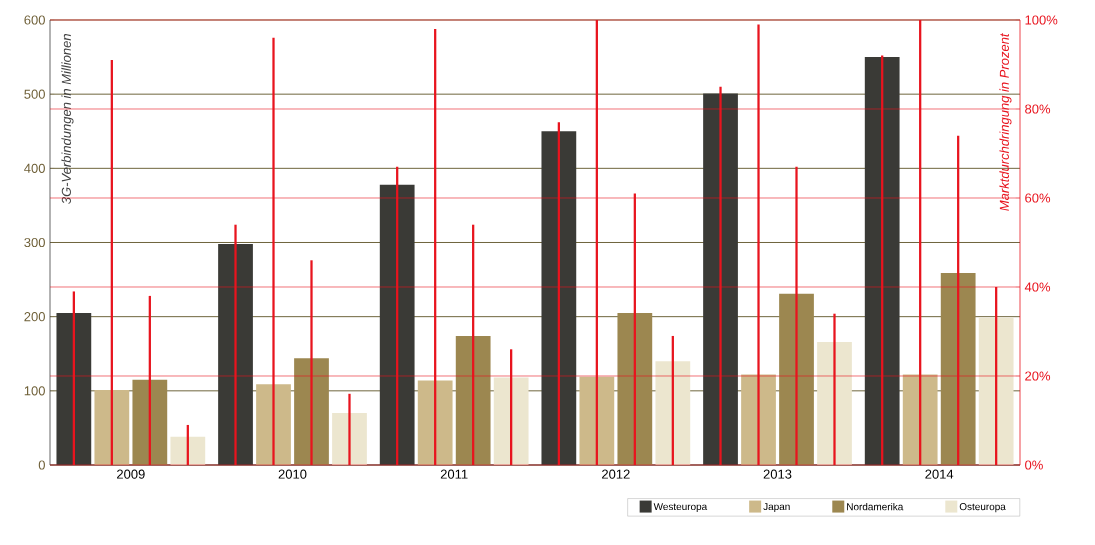 This screenshot has width=1095, height=545. What do you see at coordinates (34, 94) in the screenshot?
I see `y-tick-label: 500` at bounding box center [34, 94].